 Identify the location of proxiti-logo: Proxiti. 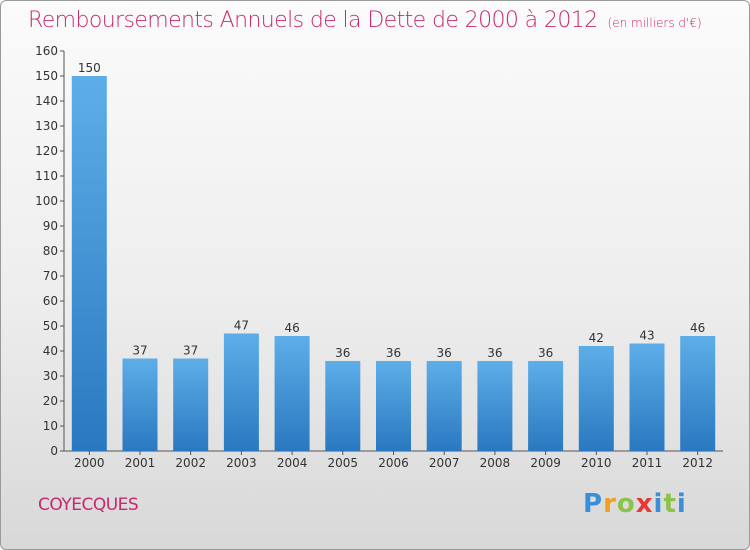
(635, 504).